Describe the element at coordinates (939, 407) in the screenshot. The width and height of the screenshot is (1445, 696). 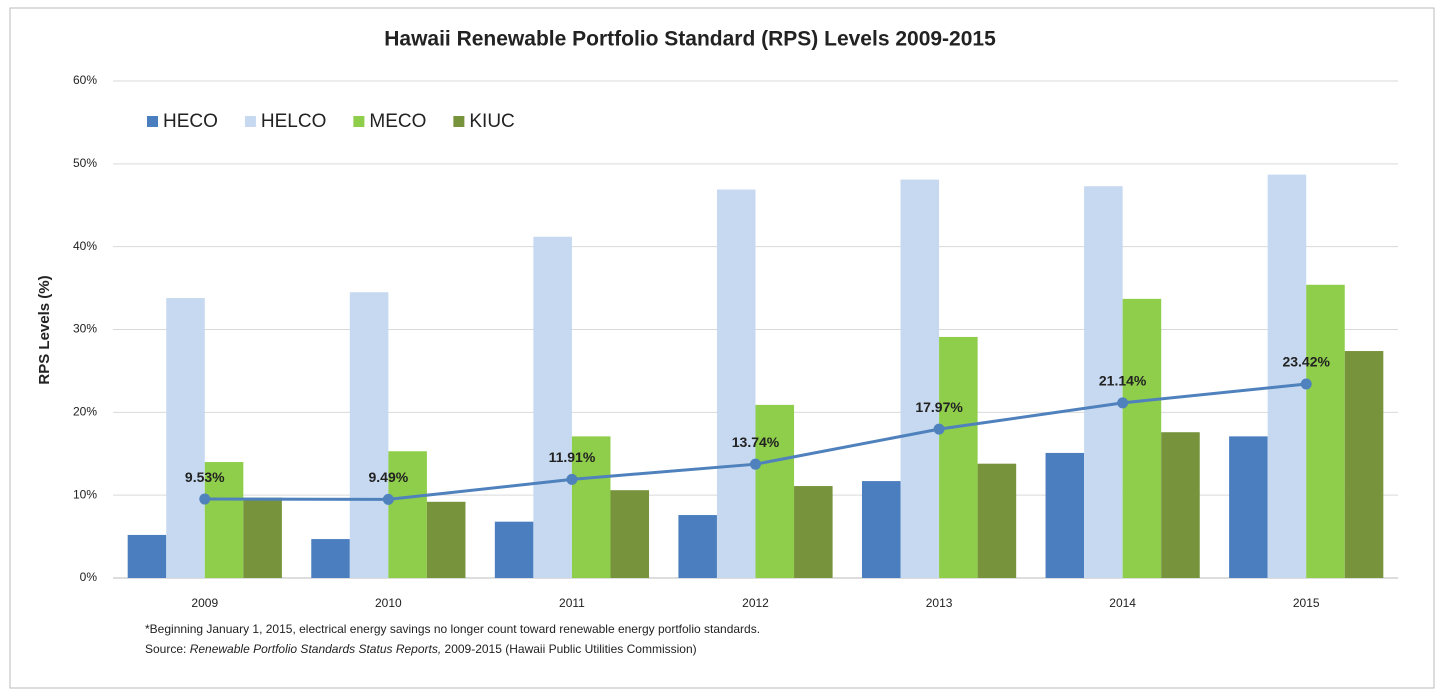
I see `data-label: 17.97%` at that location.